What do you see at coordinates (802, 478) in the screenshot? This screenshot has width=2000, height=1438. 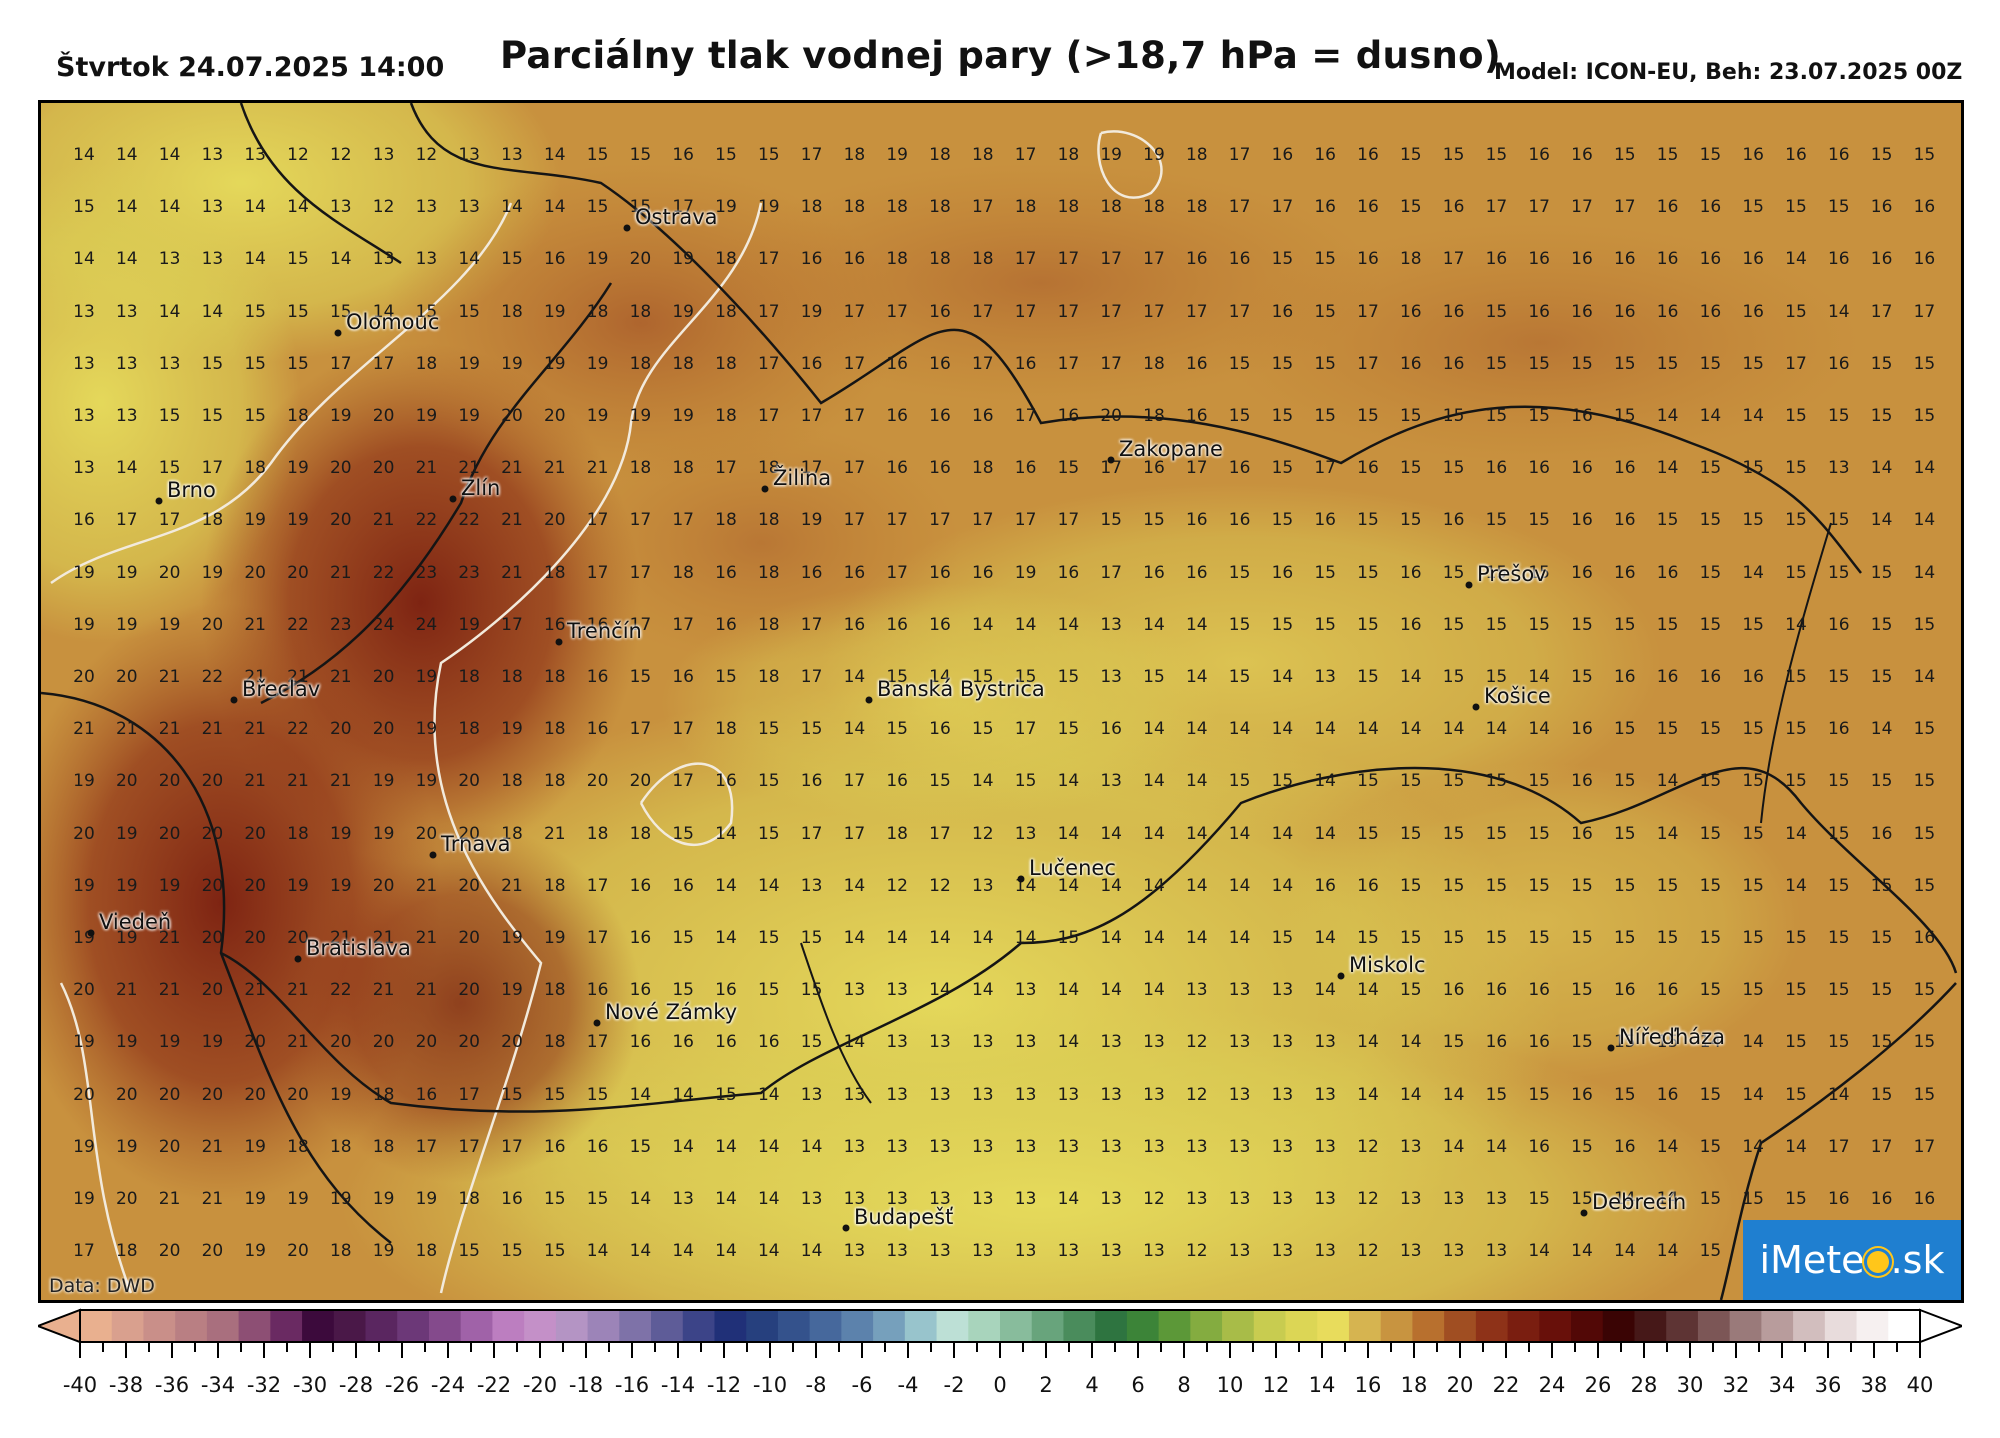 I see `city-label-zilina: Žilina` at bounding box center [802, 478].